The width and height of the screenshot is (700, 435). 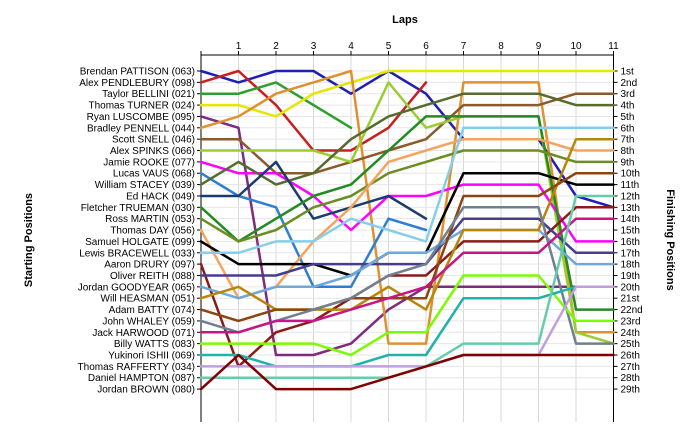 I want to click on finishing-position-label: 9th, so click(x=628, y=162).